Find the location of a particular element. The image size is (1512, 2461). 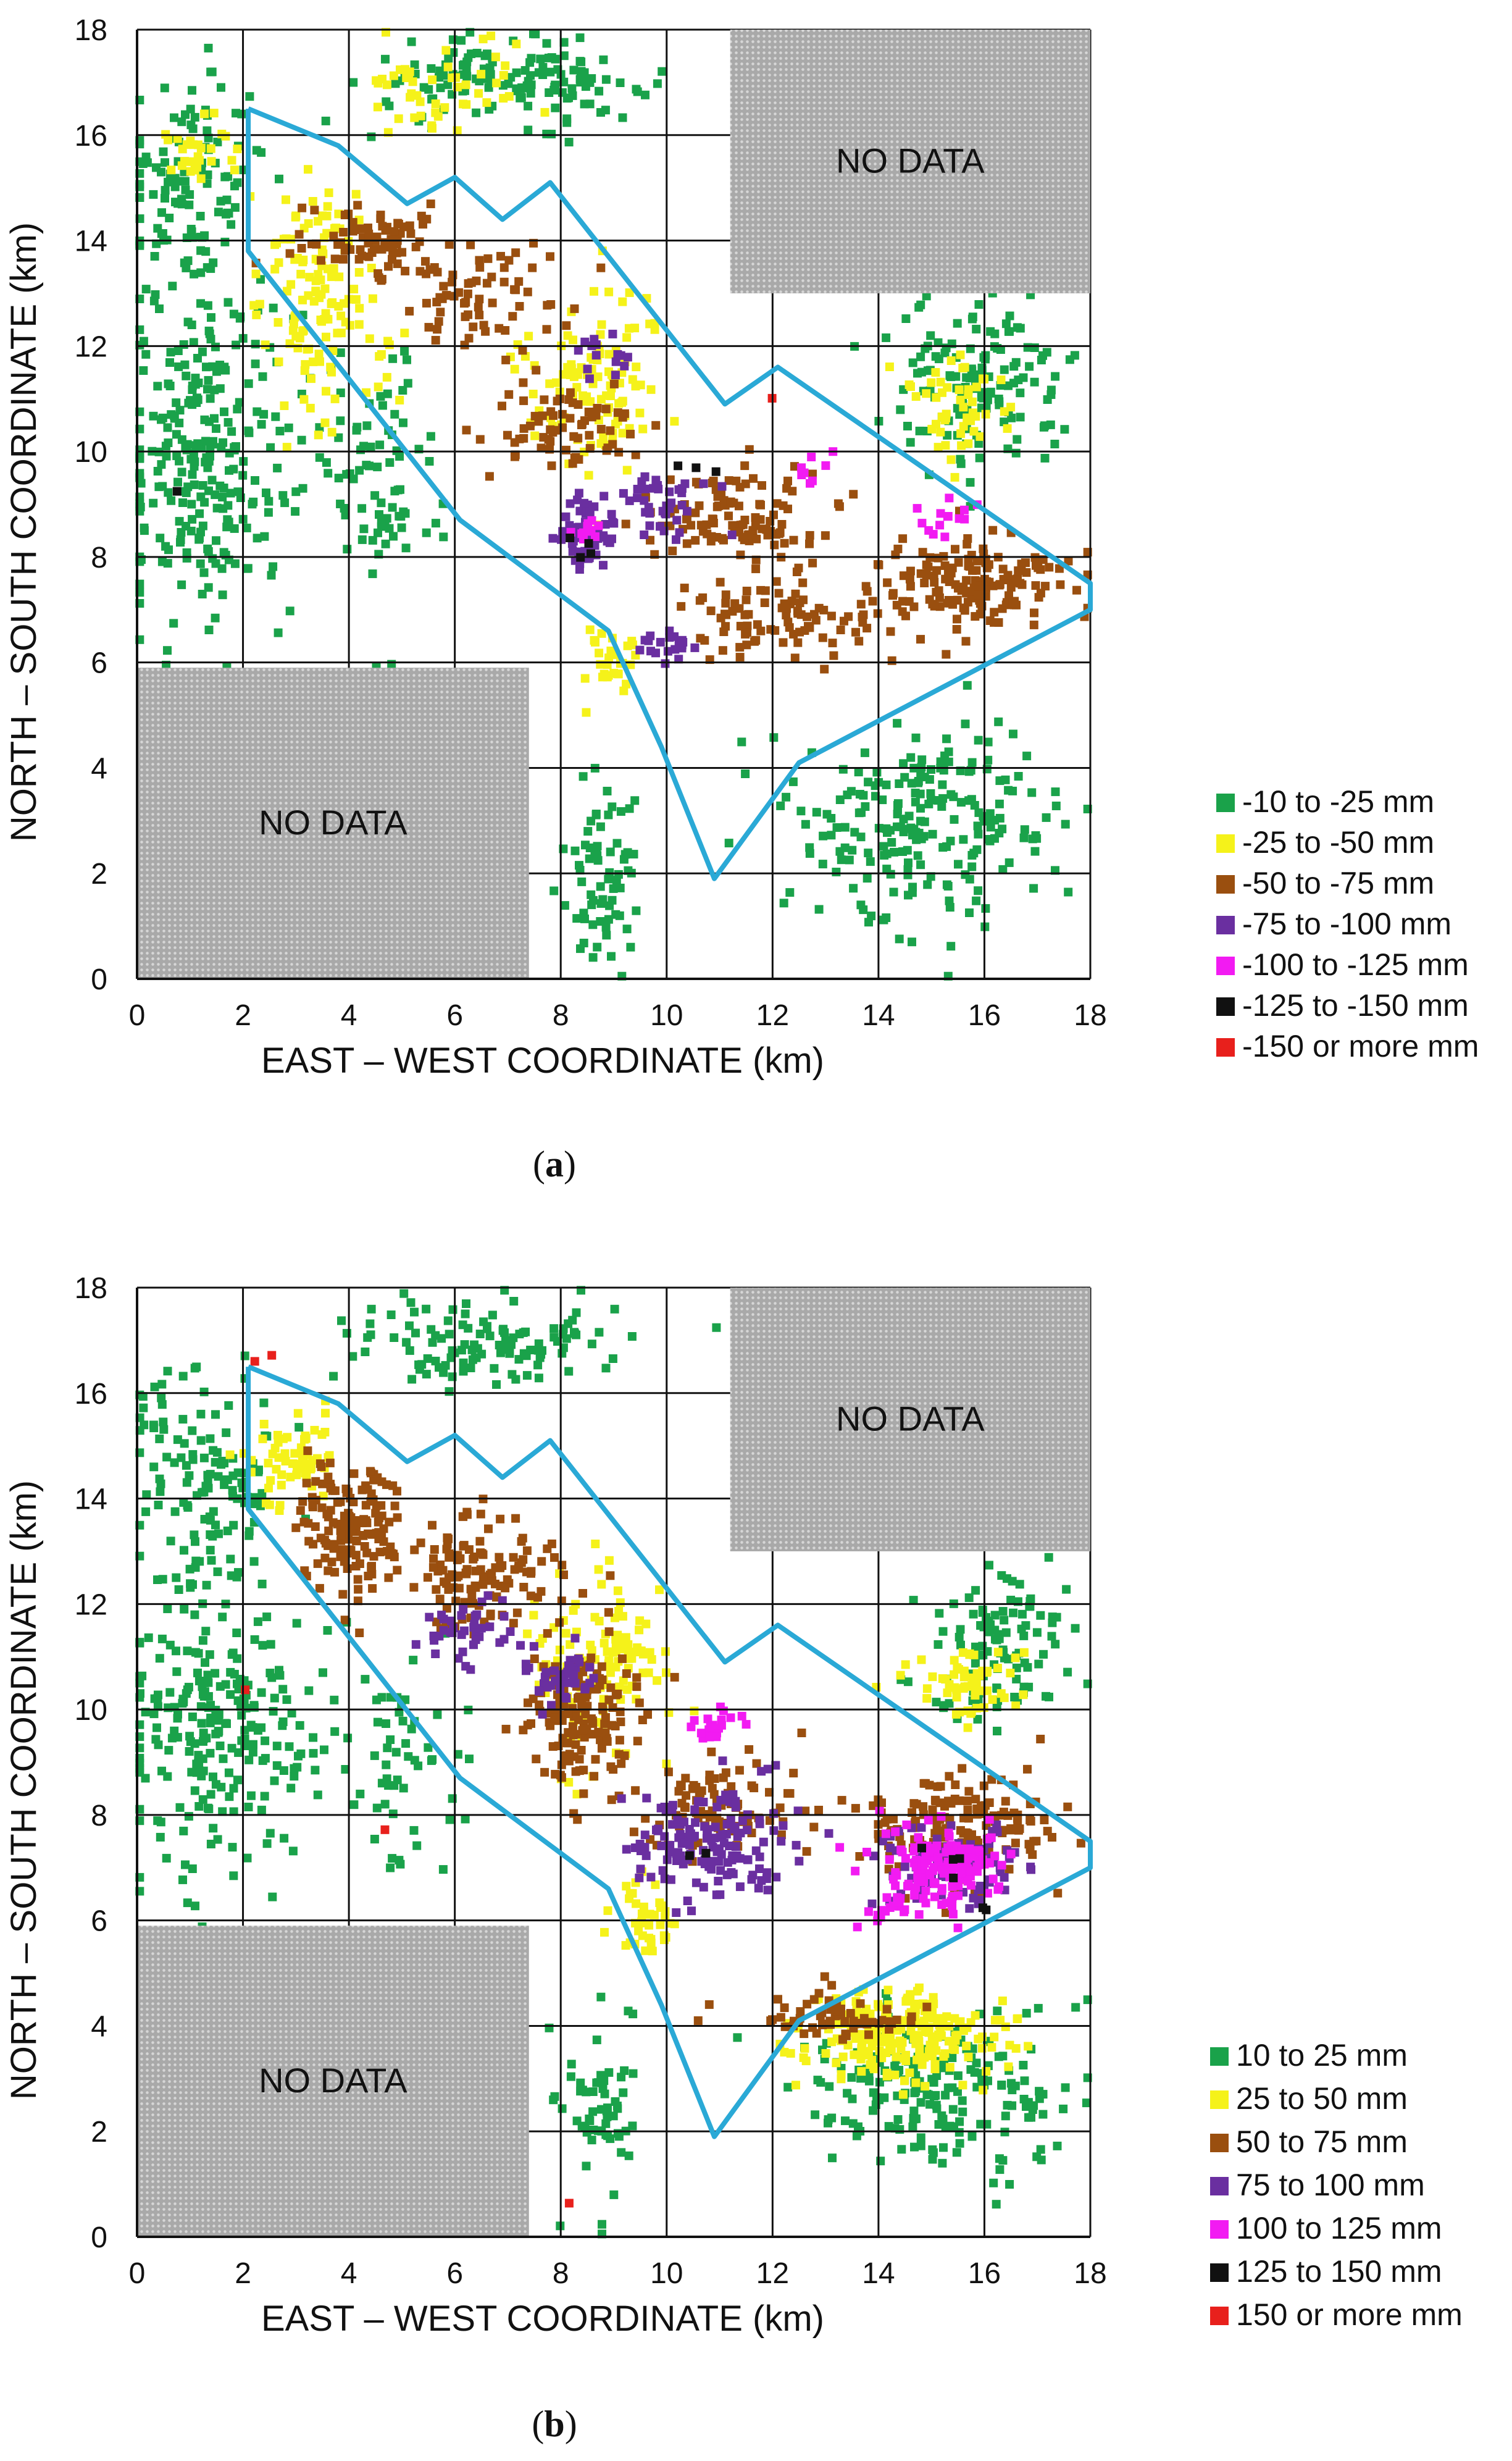

y-tick-label: 14 is located at coordinates (91, 241).